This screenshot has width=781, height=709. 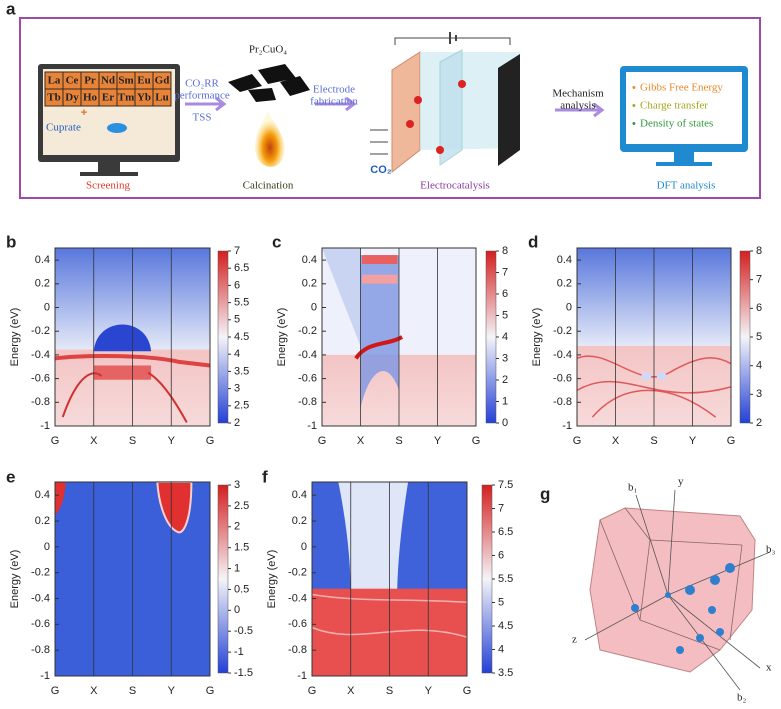 What do you see at coordinates (143, 81) in the screenshot?
I see `element-symbol: Eu` at bounding box center [143, 81].